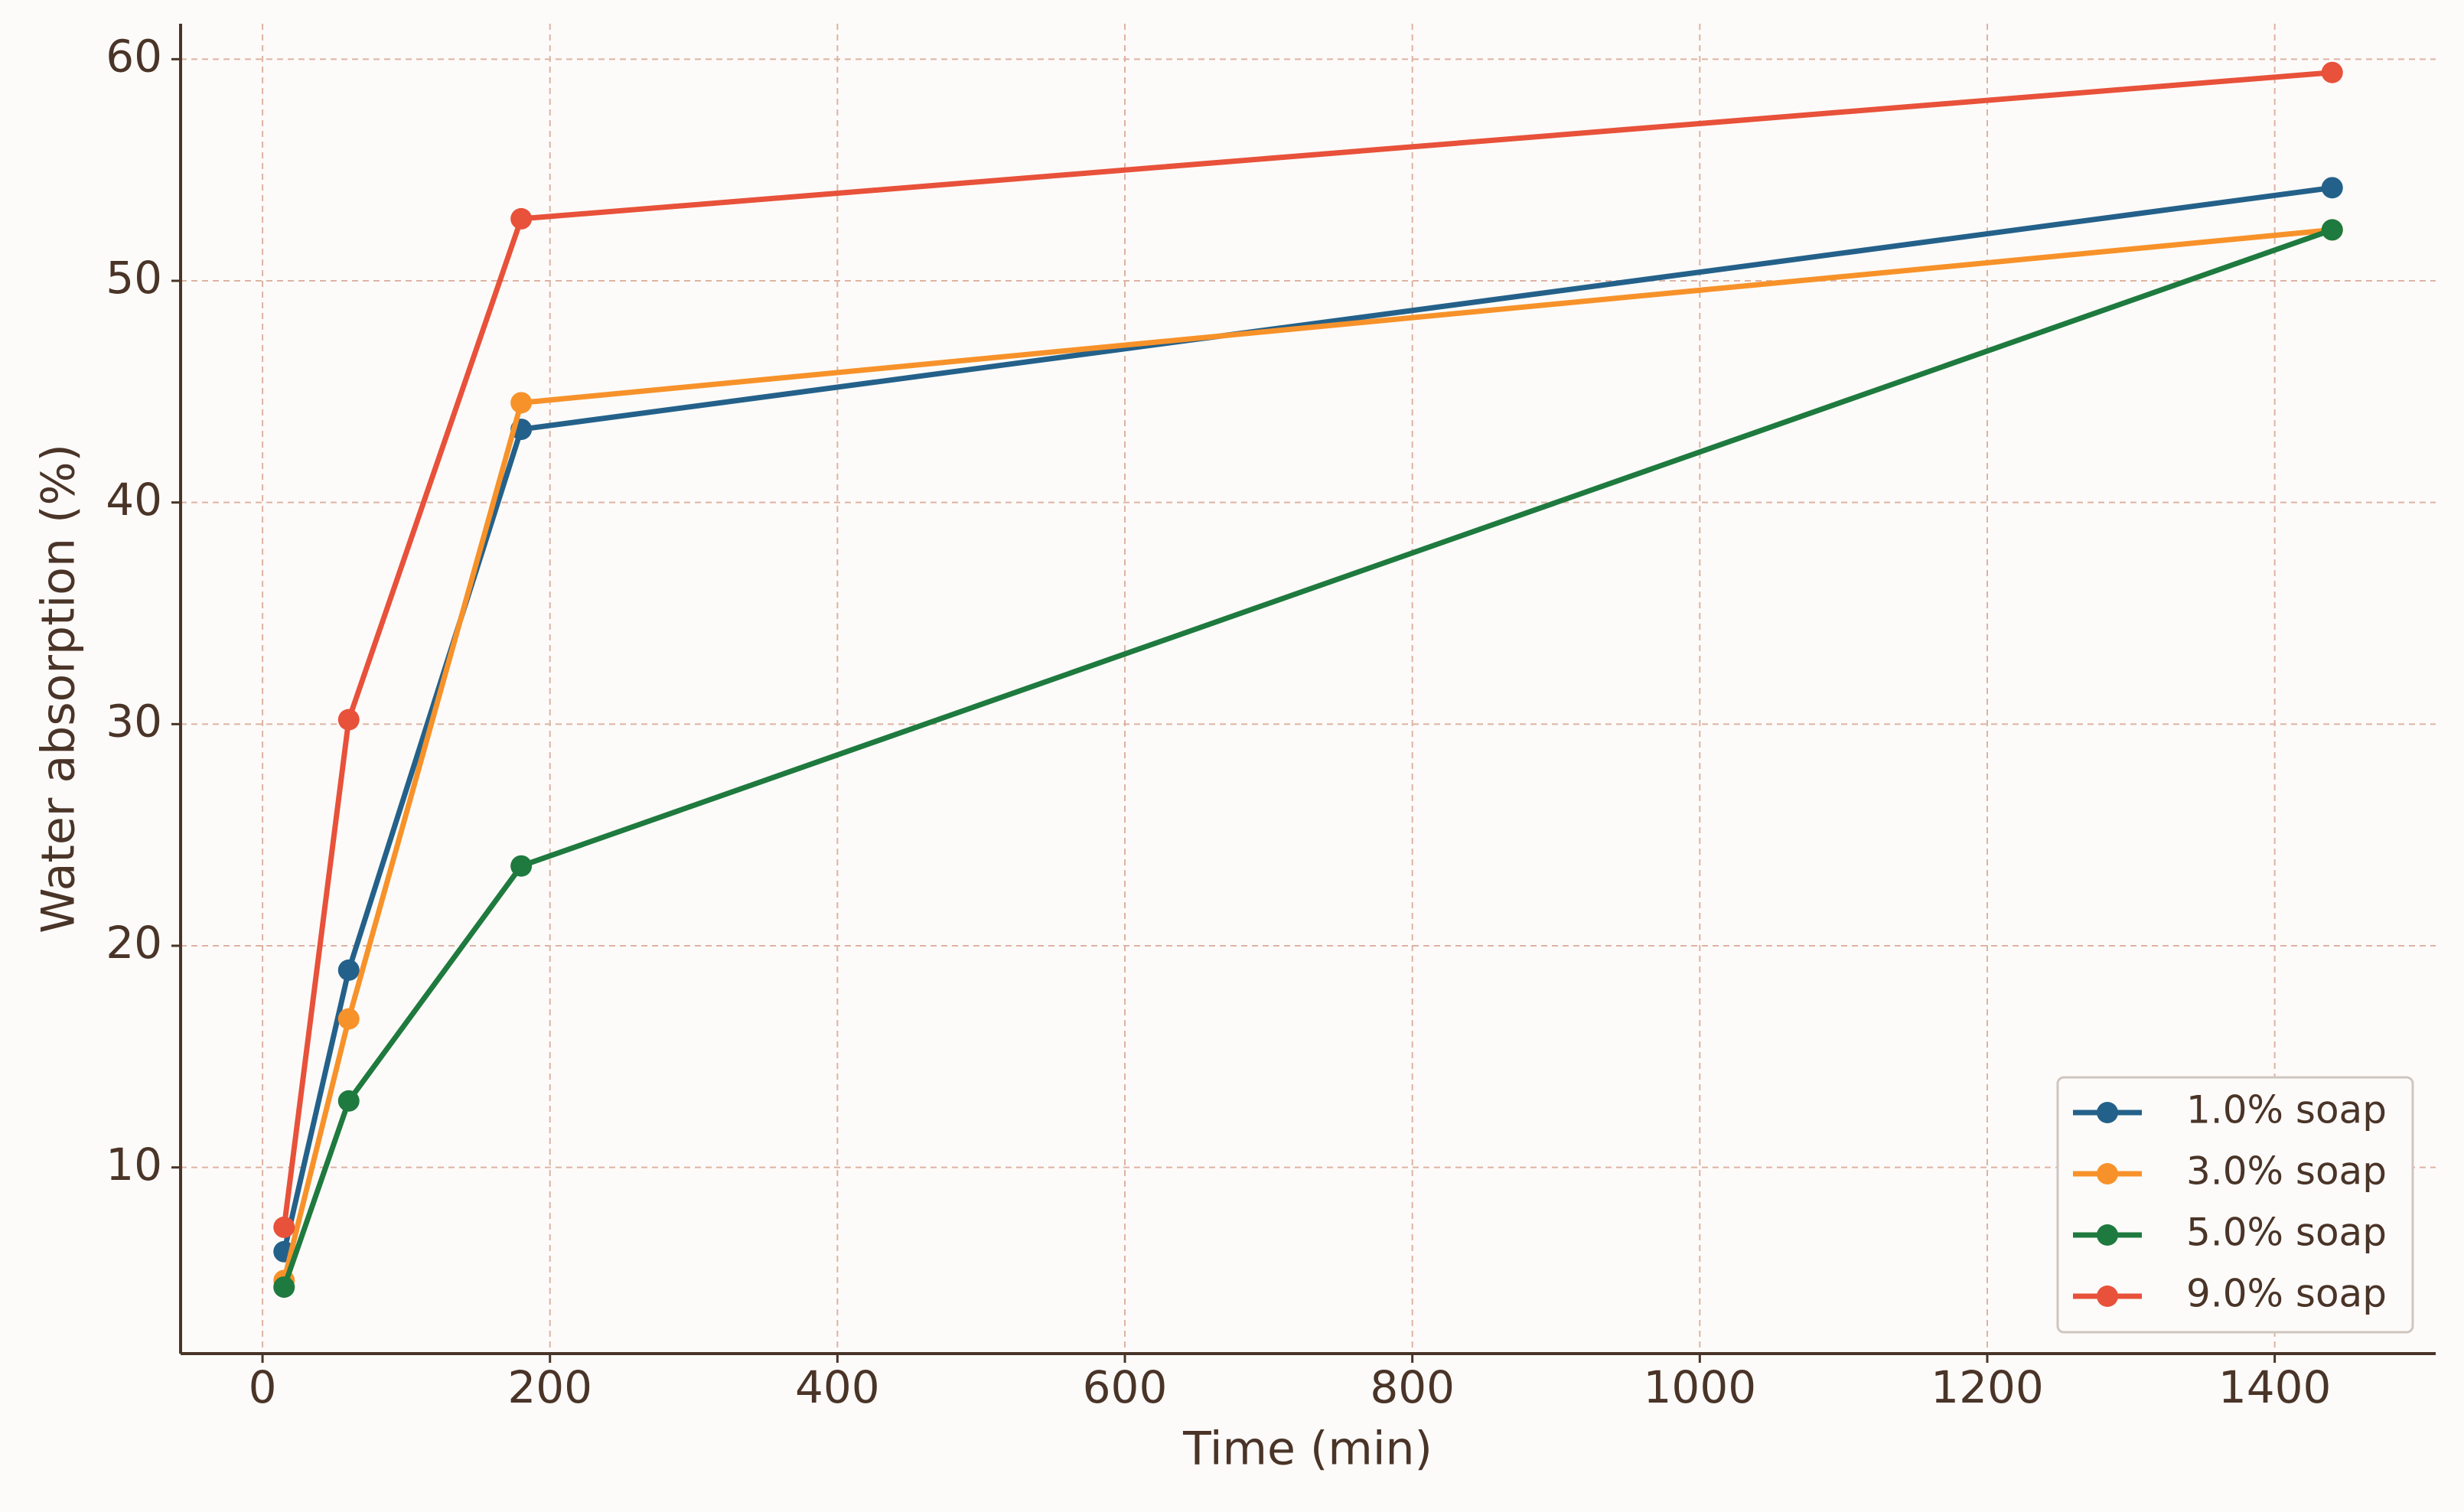 This screenshot has height=1512, width=2464. What do you see at coordinates (1413, 1387) in the screenshot?
I see `x-tick-label: 800` at bounding box center [1413, 1387].